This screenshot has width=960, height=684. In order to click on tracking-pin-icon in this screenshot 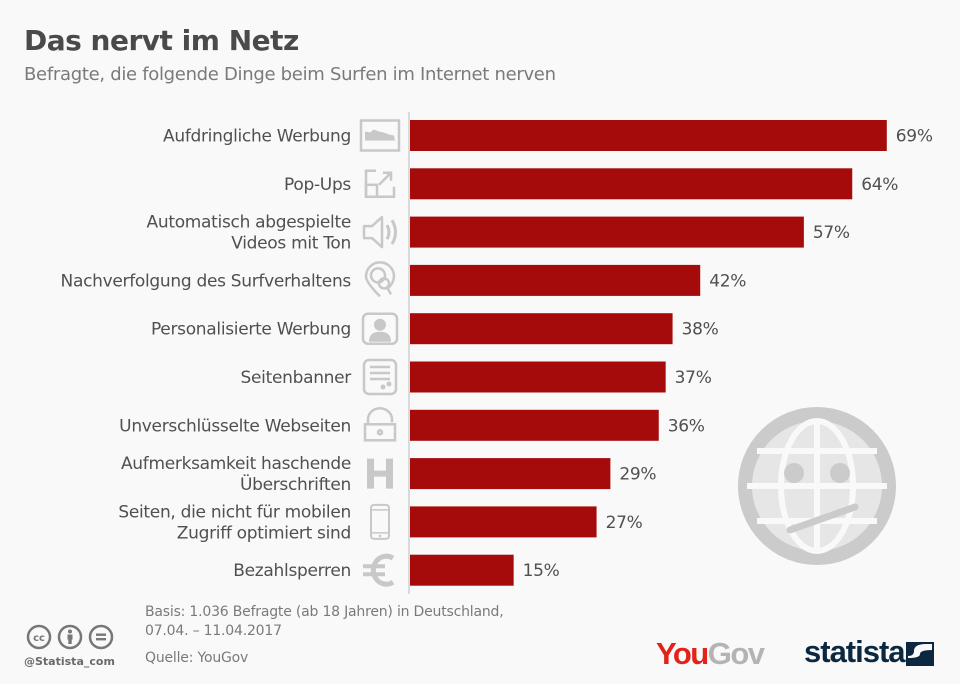, I will do `click(380, 279)`.